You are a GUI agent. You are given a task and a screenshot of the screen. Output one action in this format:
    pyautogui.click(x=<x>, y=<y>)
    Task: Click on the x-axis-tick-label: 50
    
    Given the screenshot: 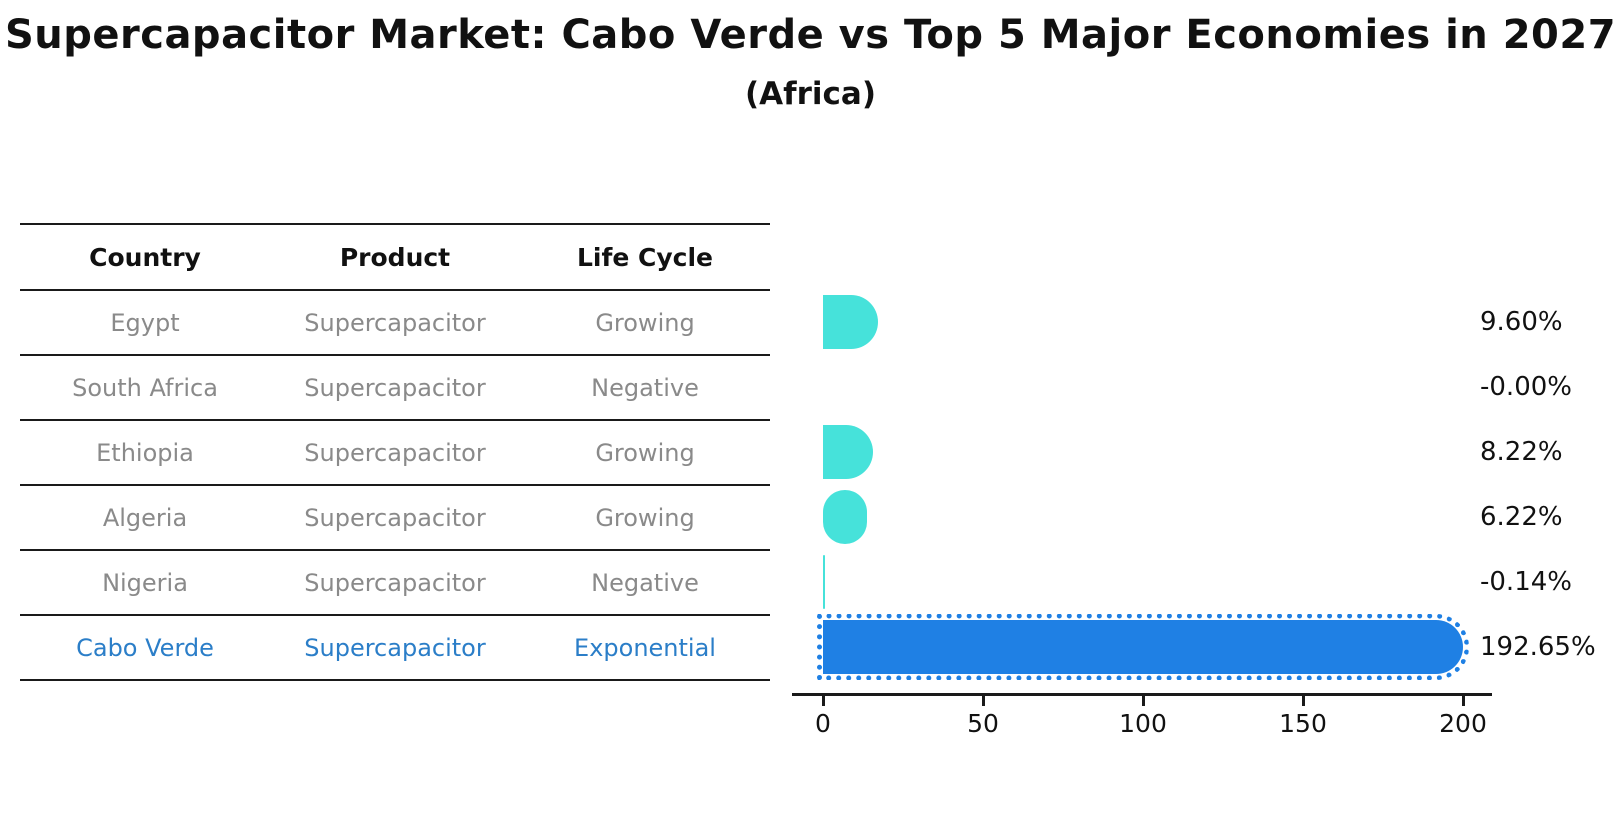 What is the action you would take?
    pyautogui.click(x=983, y=723)
    